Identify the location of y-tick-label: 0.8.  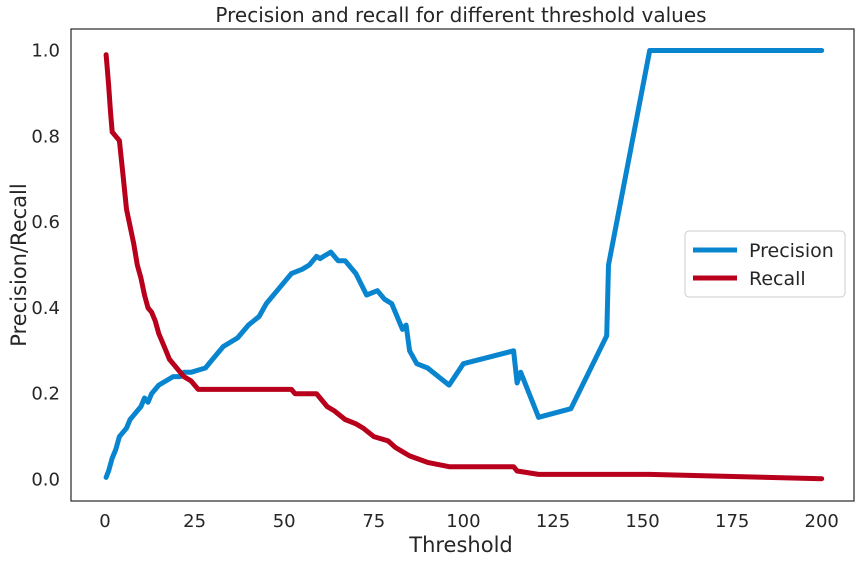
(45, 136).